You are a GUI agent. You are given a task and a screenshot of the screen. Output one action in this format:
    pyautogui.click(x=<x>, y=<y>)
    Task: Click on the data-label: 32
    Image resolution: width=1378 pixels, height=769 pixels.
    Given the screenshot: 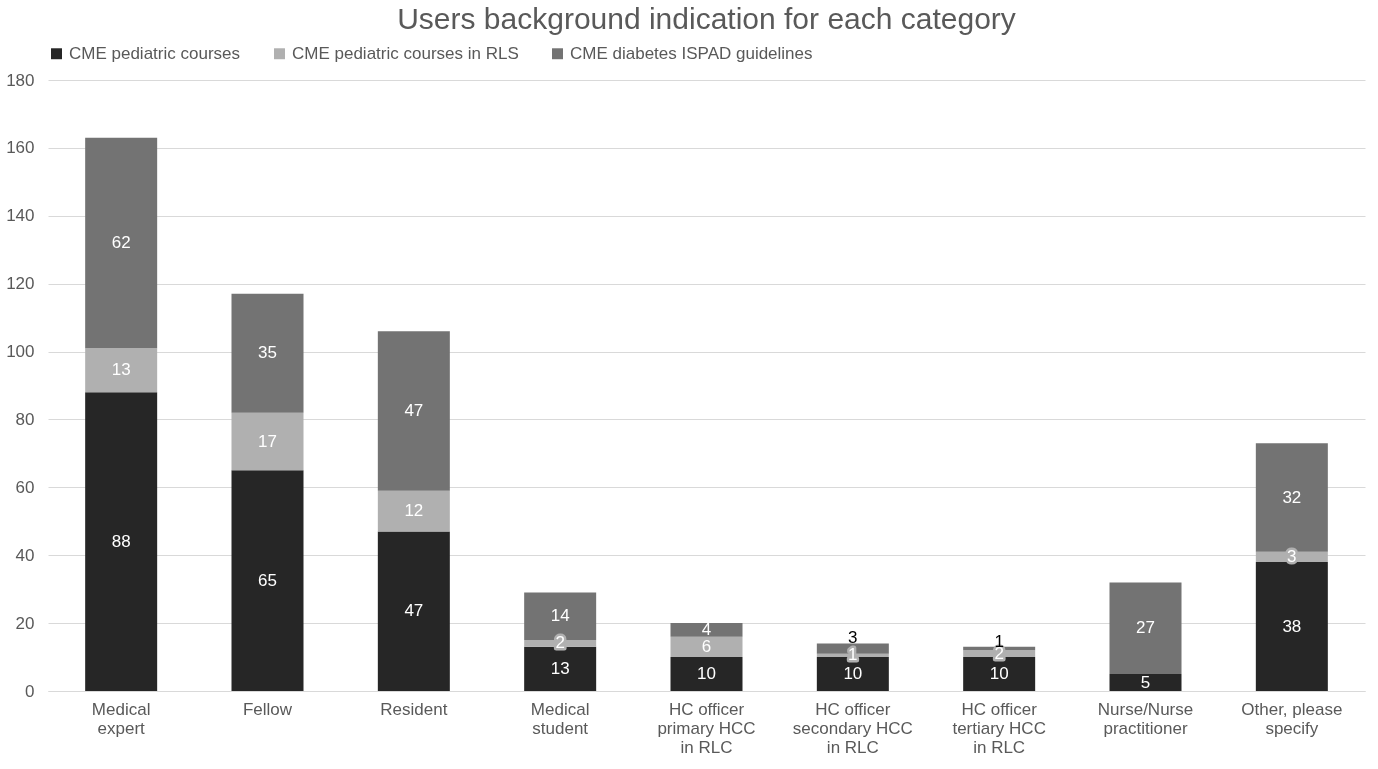 What is the action you would take?
    pyautogui.click(x=1292, y=497)
    